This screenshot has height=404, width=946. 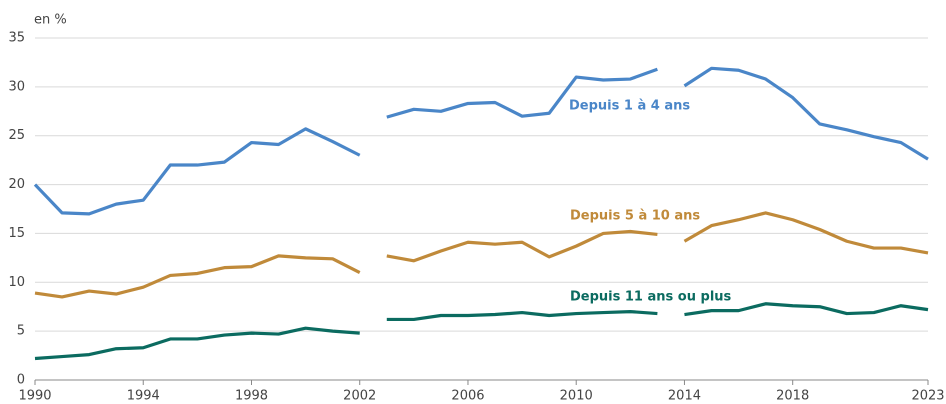 I want to click on y-tick-label: 15, so click(x=16, y=233).